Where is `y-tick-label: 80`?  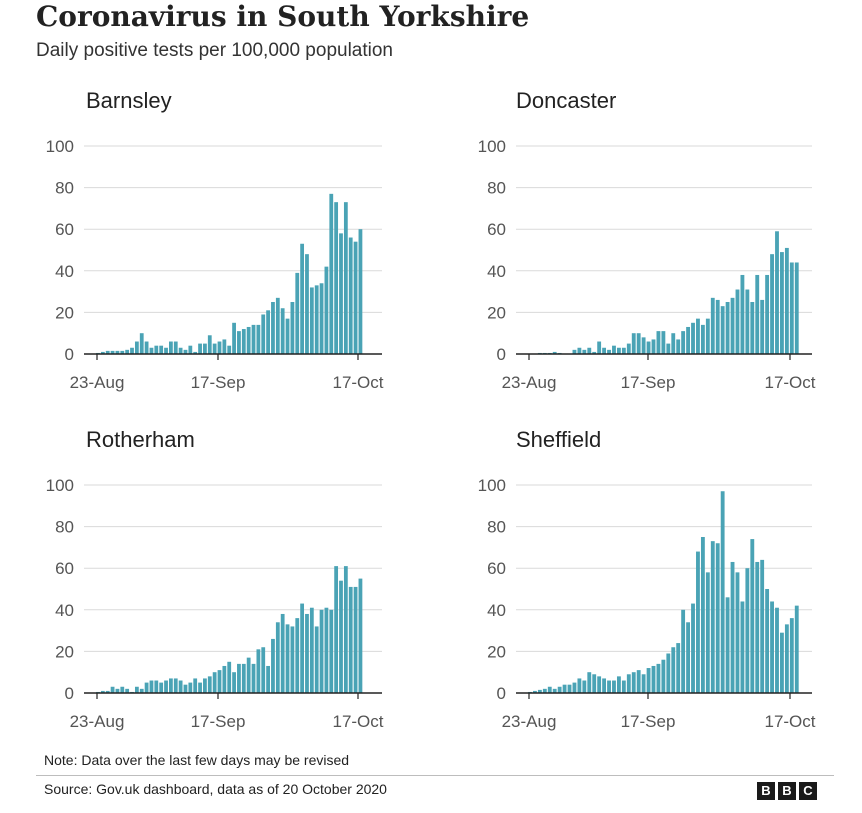 y-tick-label: 80 is located at coordinates (64, 527).